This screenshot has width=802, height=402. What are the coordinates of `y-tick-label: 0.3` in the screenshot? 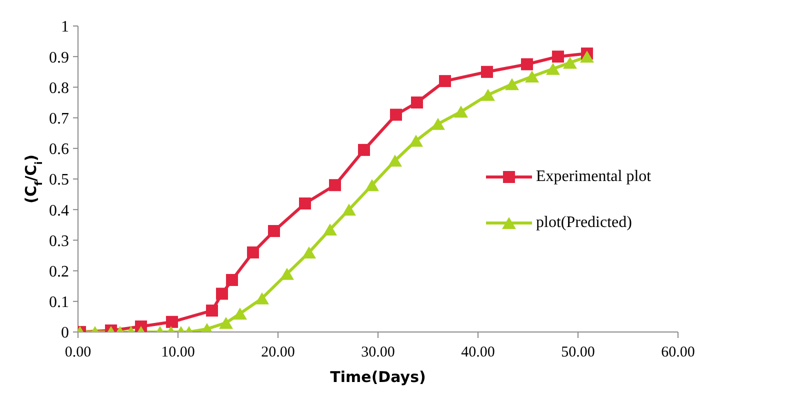 It's located at (59, 241).